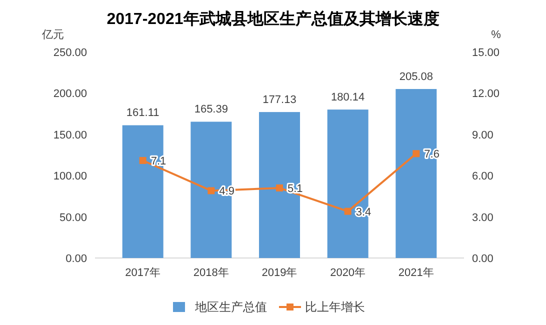 This screenshot has width=546, height=325. I want to click on x-tick-label: 2019年, so click(280, 273).